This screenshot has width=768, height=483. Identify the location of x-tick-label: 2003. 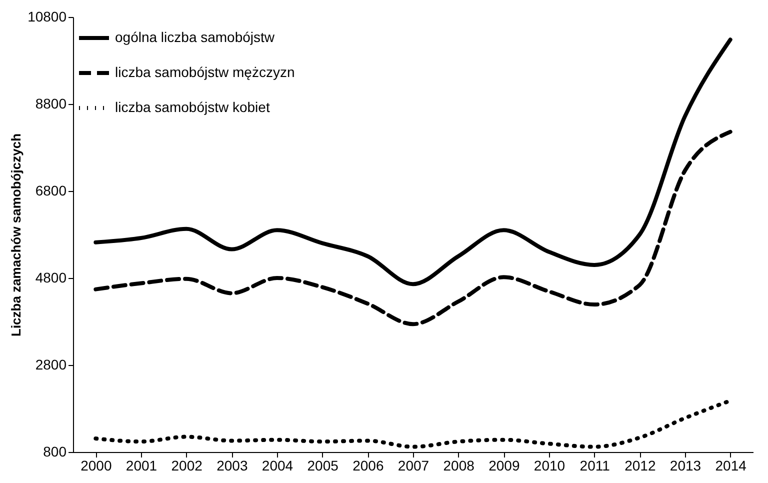
(232, 466).